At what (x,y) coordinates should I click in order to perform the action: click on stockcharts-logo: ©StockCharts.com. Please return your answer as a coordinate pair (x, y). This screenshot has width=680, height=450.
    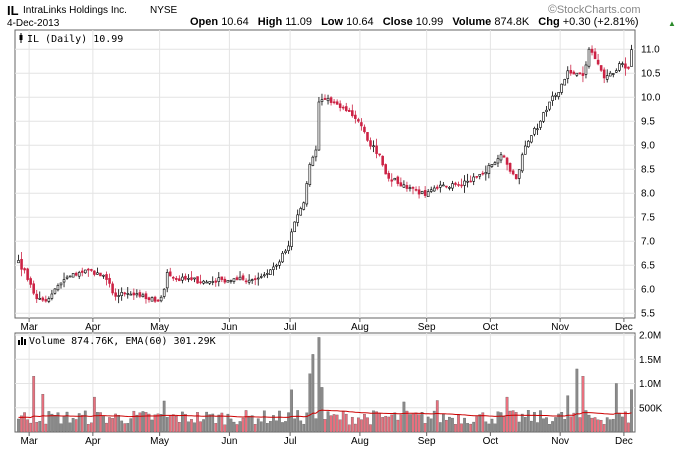
    Looking at the image, I should click on (594, 9).